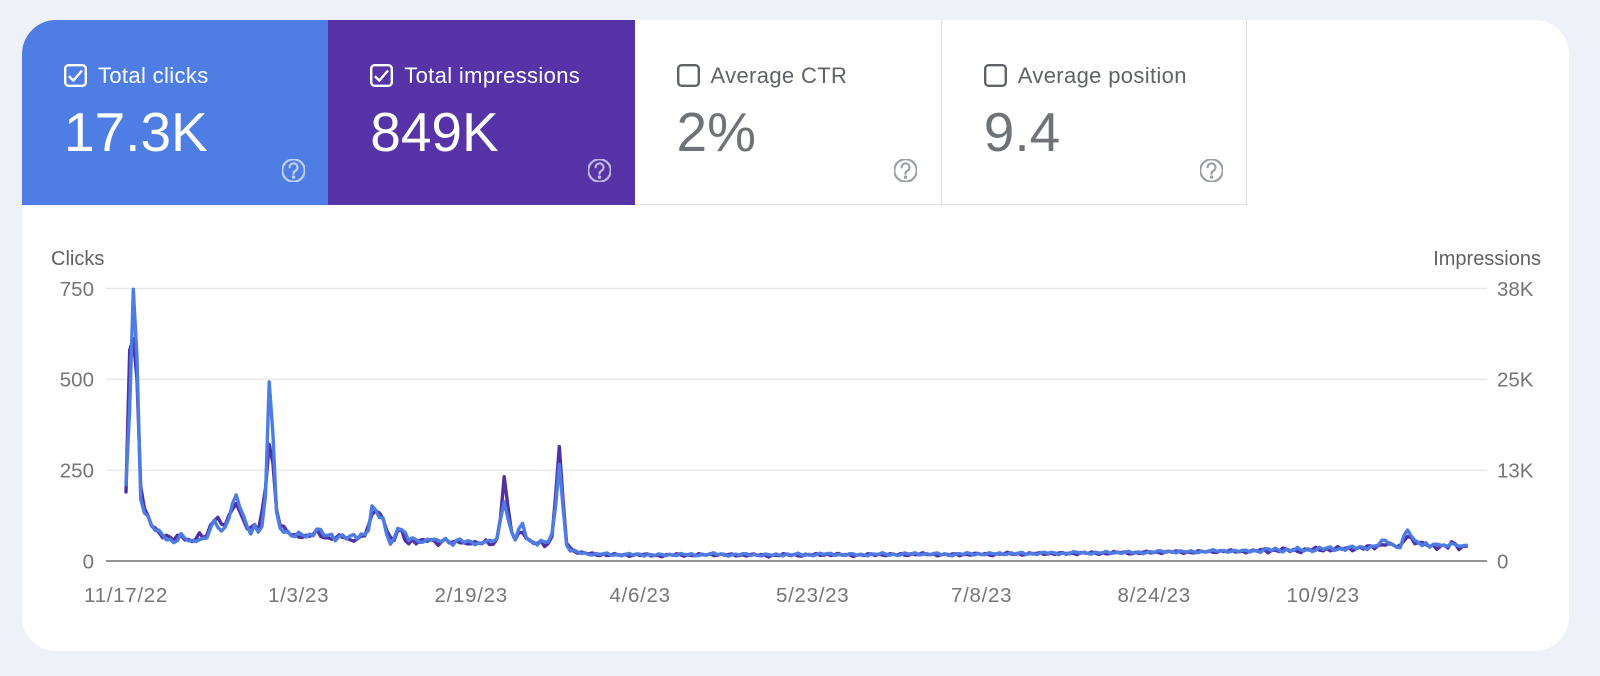 This screenshot has height=676, width=1600. I want to click on svg-text: 1/3/23, so click(298, 595).